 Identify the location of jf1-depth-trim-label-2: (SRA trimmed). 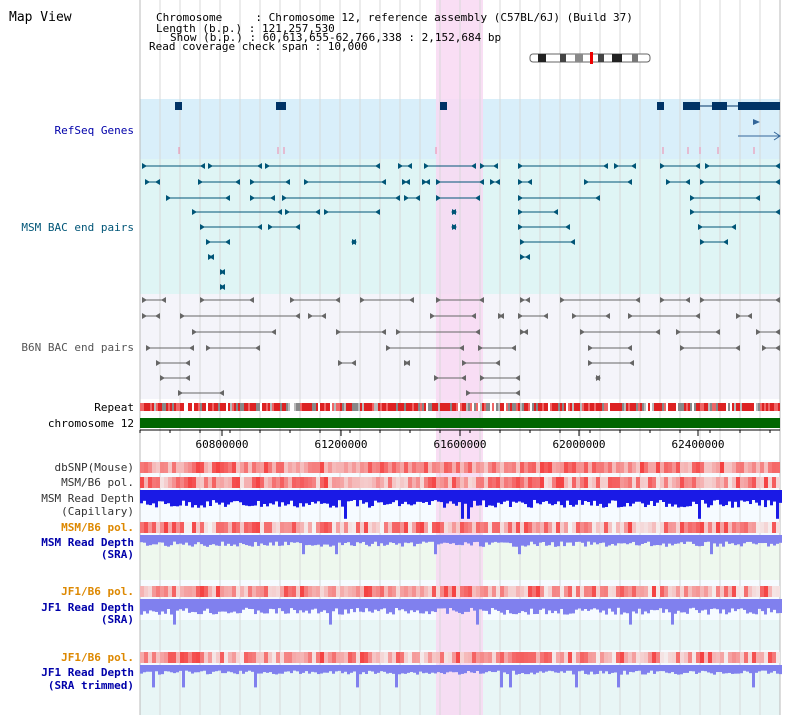
(91, 685).